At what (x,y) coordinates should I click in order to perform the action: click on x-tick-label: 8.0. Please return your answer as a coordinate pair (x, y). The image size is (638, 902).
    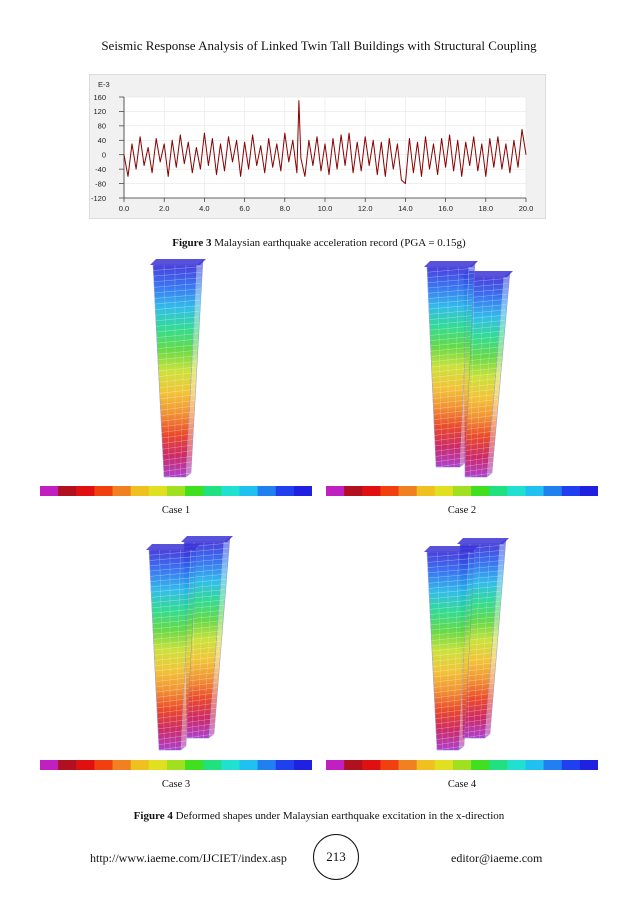
    Looking at the image, I should click on (285, 208).